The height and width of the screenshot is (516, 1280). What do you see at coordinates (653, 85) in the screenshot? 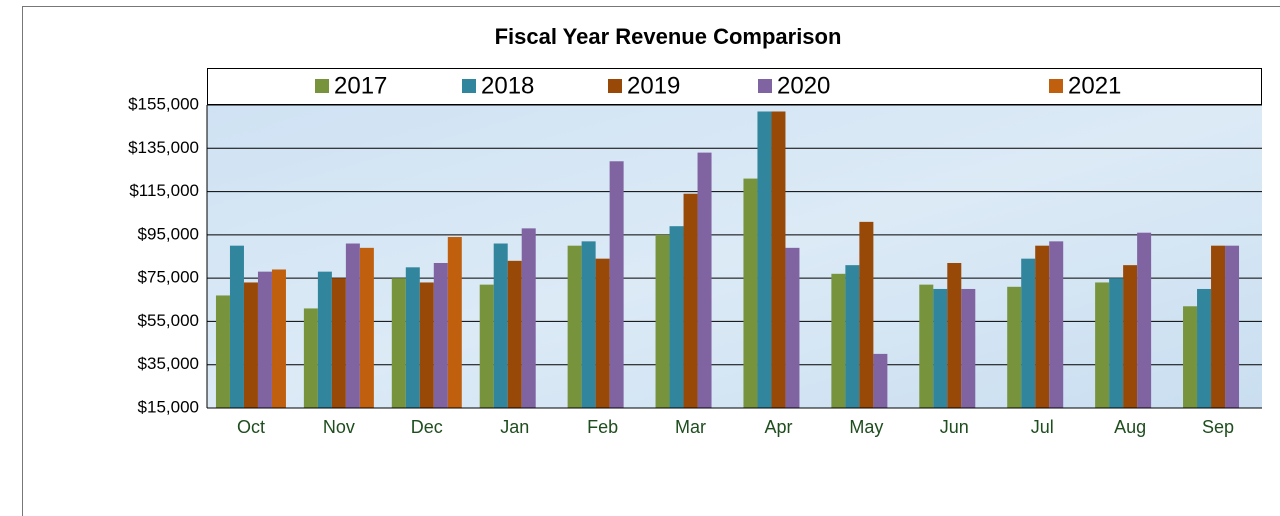
I see `legend-label: 2019` at bounding box center [653, 85].